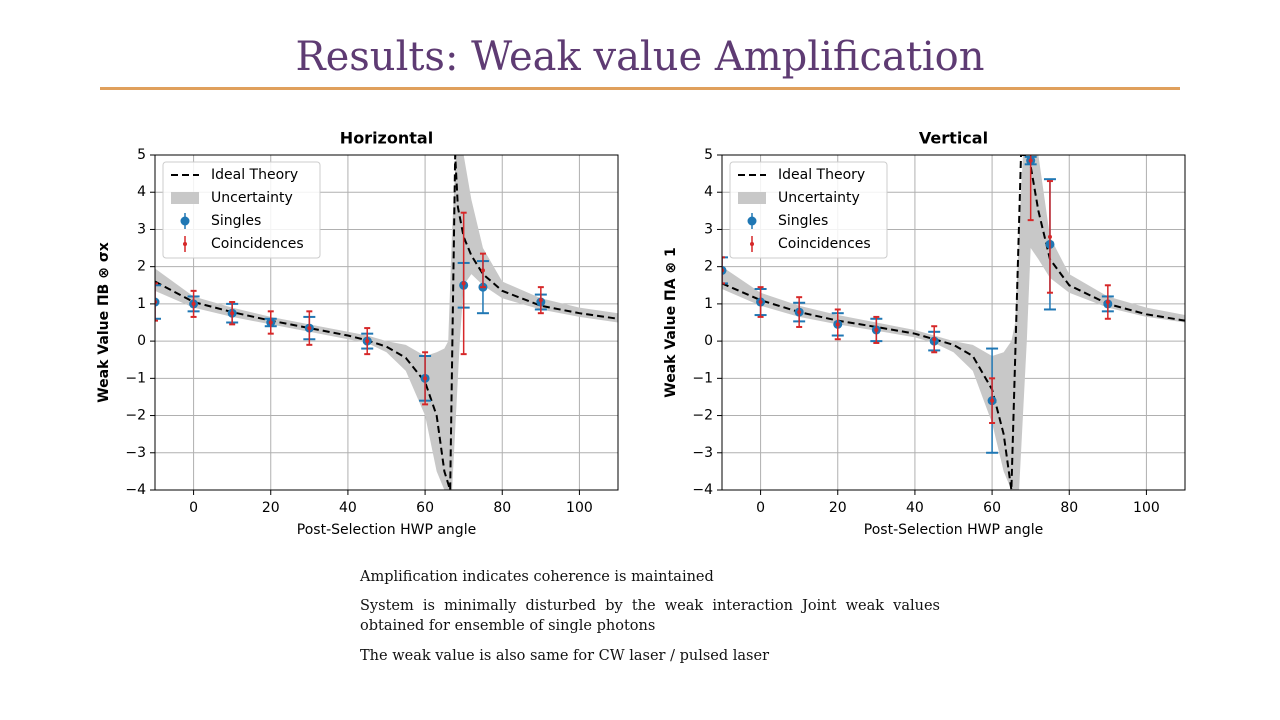 The width and height of the screenshot is (1280, 720). Describe the element at coordinates (671, 322) in the screenshot. I see `y-axis-label: Weak Value ΠA ⊗ 1` at that location.